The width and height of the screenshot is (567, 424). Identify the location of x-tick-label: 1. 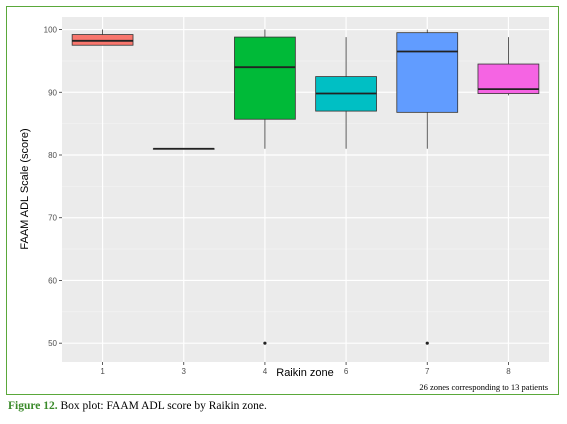
(102, 371).